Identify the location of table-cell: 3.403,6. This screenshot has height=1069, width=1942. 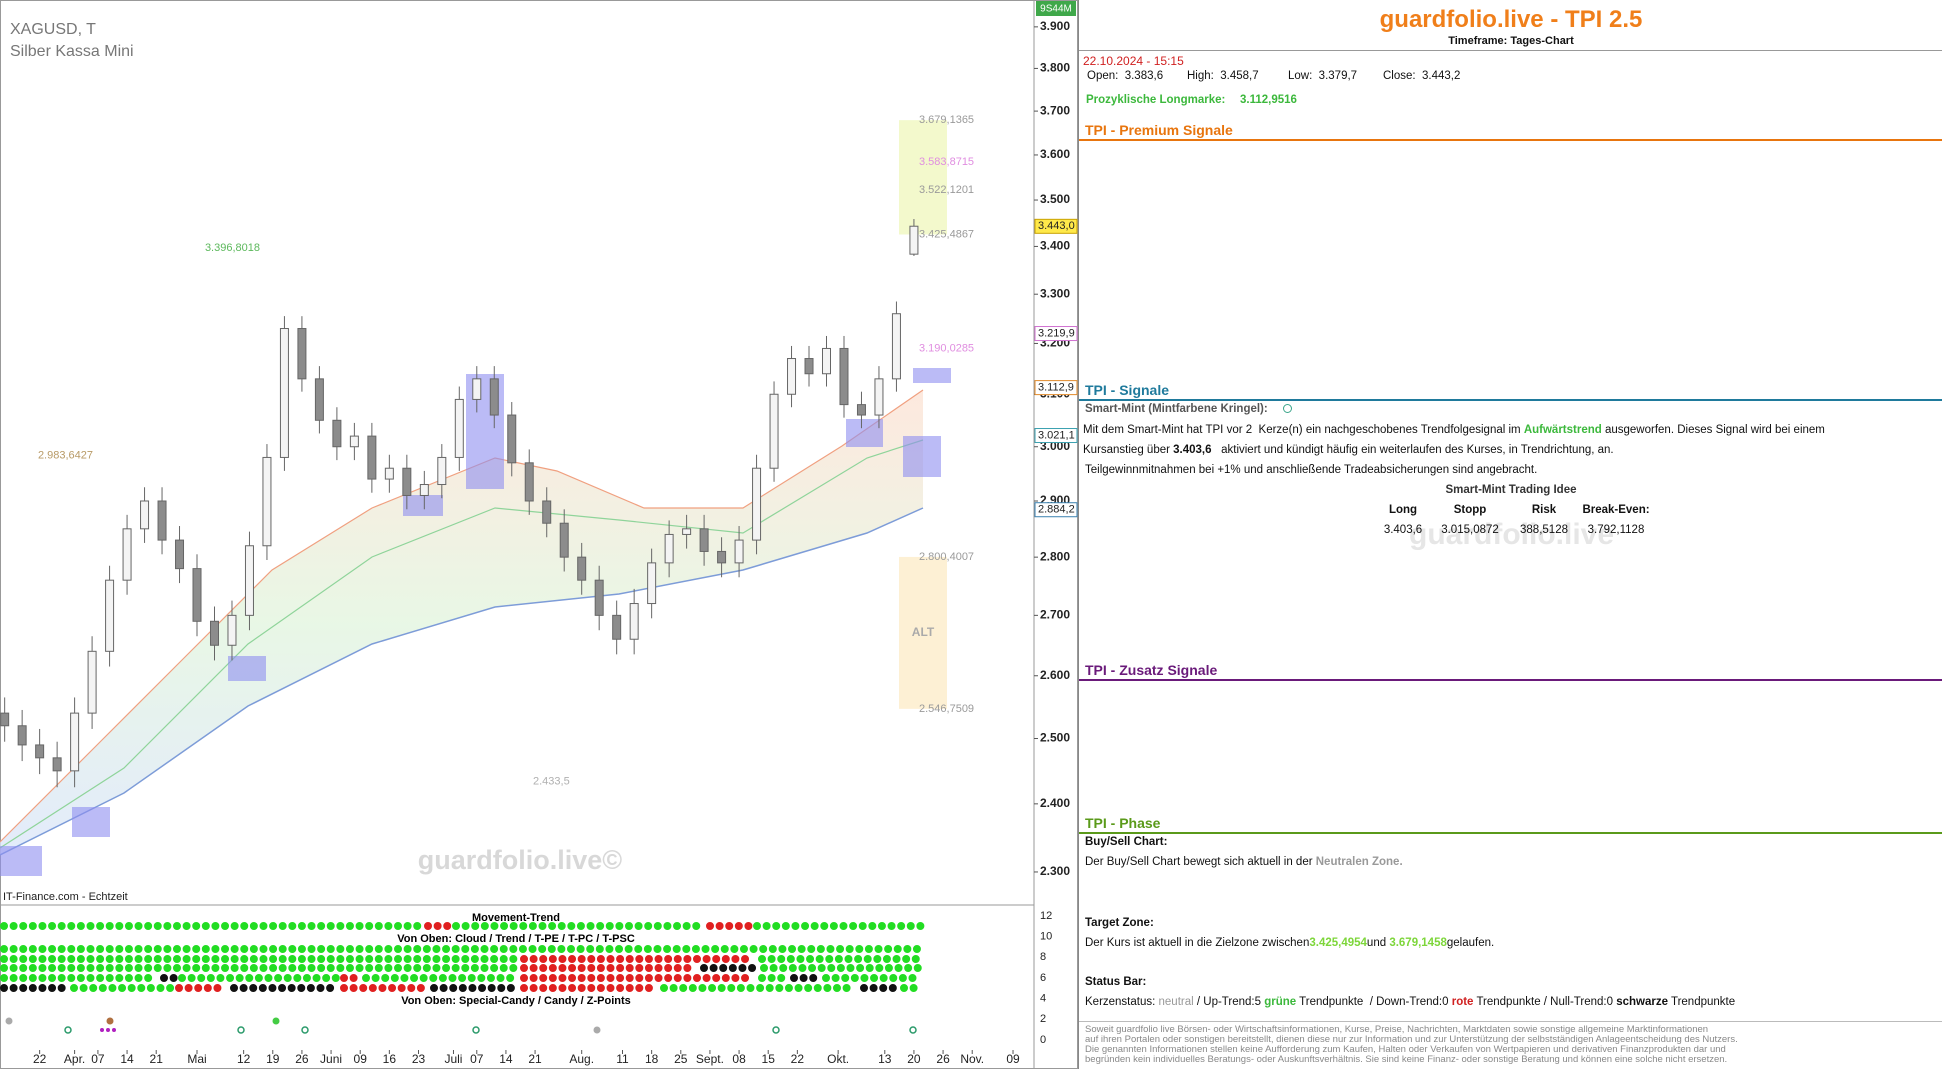
(1403, 530).